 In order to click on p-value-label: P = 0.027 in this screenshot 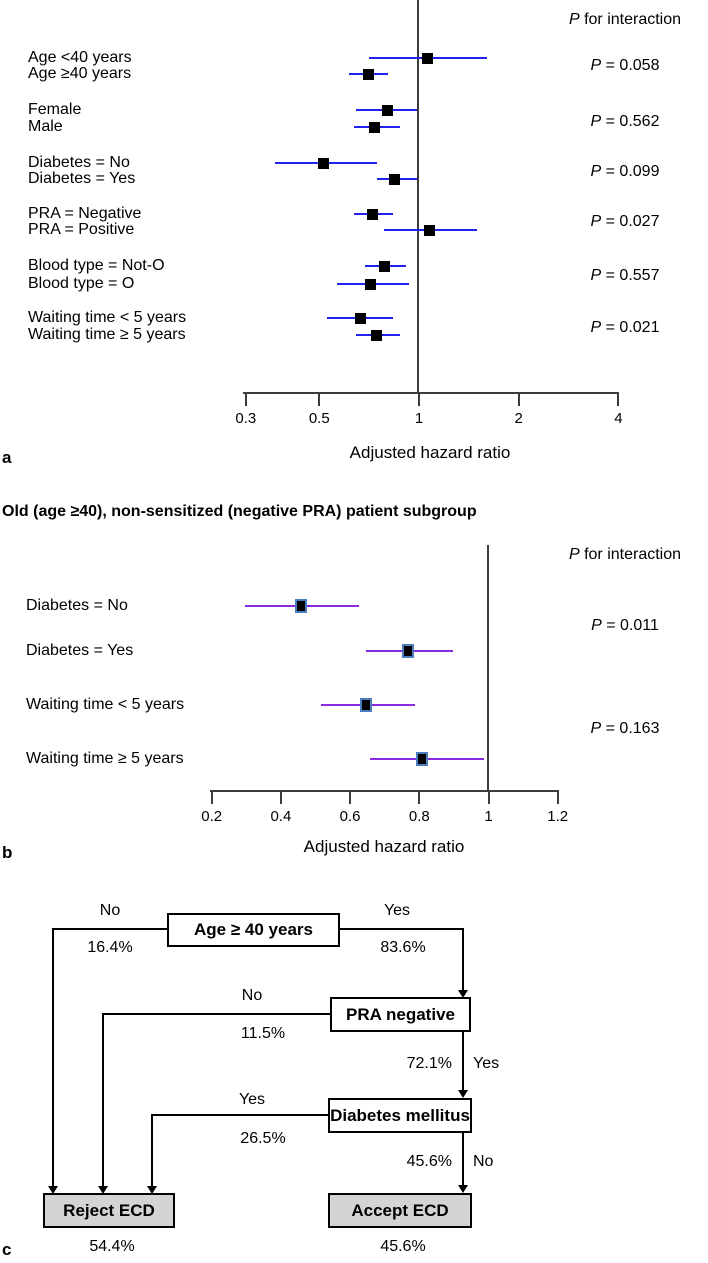, I will do `click(625, 221)`.